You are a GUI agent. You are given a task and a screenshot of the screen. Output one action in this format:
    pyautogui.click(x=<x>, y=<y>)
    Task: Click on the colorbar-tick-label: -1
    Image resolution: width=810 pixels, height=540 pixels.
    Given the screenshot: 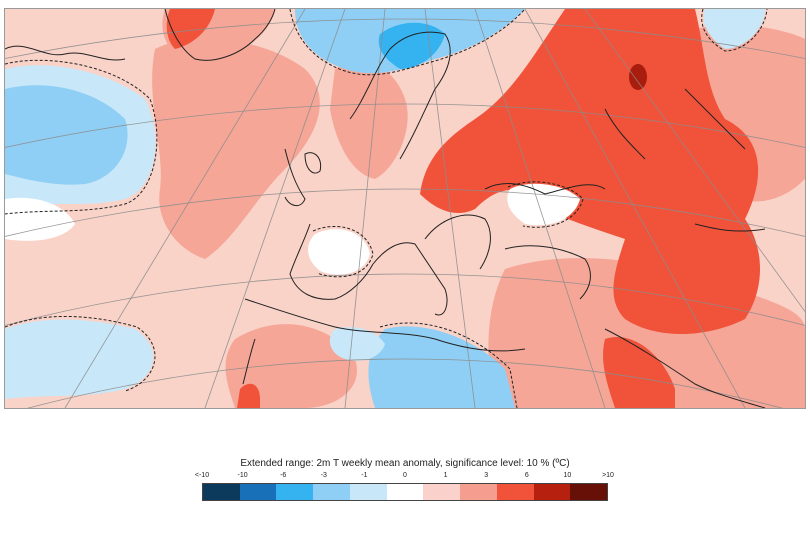 What is the action you would take?
    pyautogui.click(x=364, y=475)
    